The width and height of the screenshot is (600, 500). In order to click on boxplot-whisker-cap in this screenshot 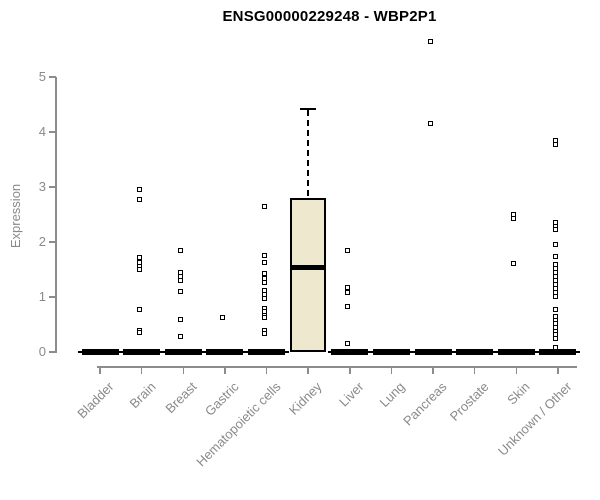, I will do `click(308, 108)`.